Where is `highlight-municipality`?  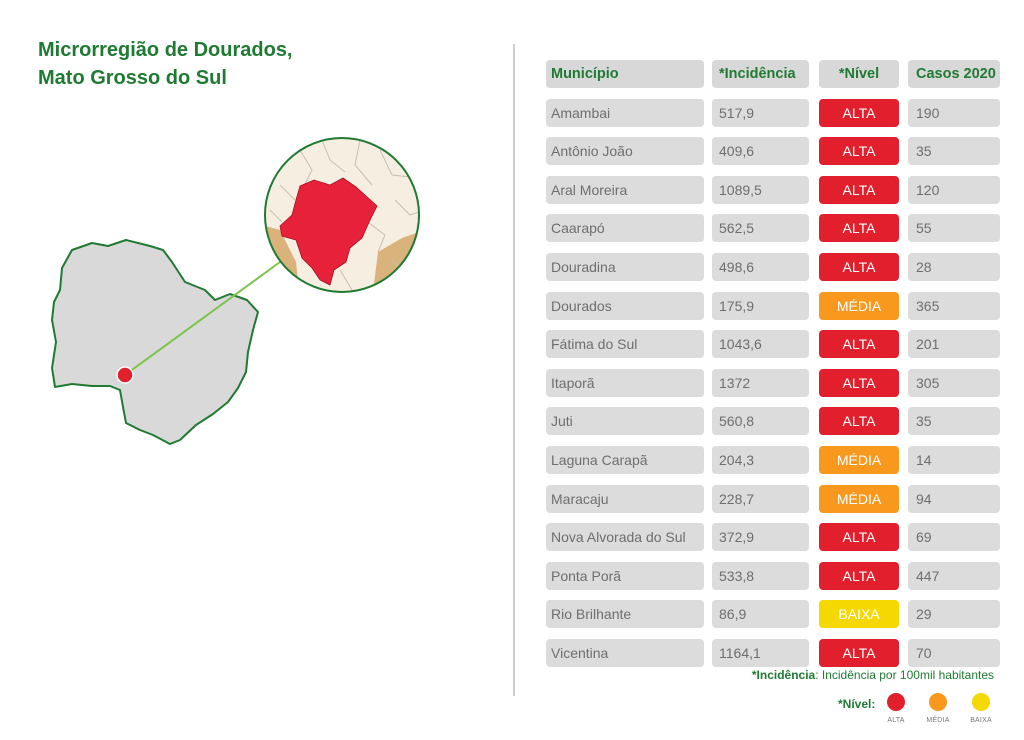
highlight-municipality is located at coordinates (328, 231).